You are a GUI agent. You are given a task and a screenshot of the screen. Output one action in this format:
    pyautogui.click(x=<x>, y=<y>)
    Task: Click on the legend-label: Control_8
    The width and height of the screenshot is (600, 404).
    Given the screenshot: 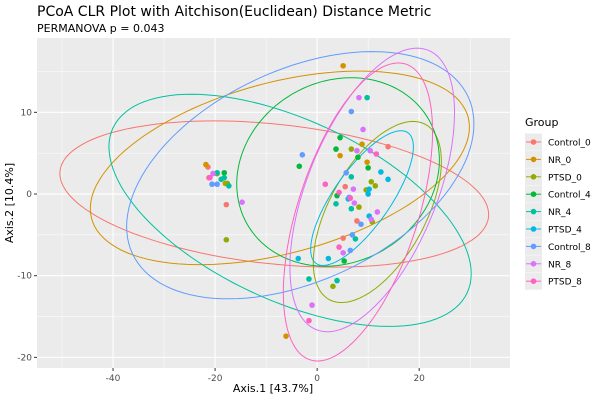 What is the action you would take?
    pyautogui.click(x=569, y=248)
    